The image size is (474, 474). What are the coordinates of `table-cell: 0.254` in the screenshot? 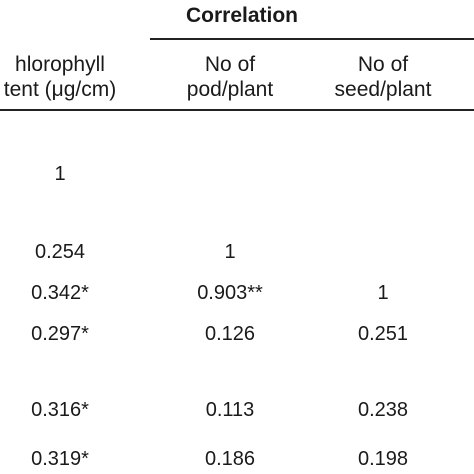 It's located at (60, 252).